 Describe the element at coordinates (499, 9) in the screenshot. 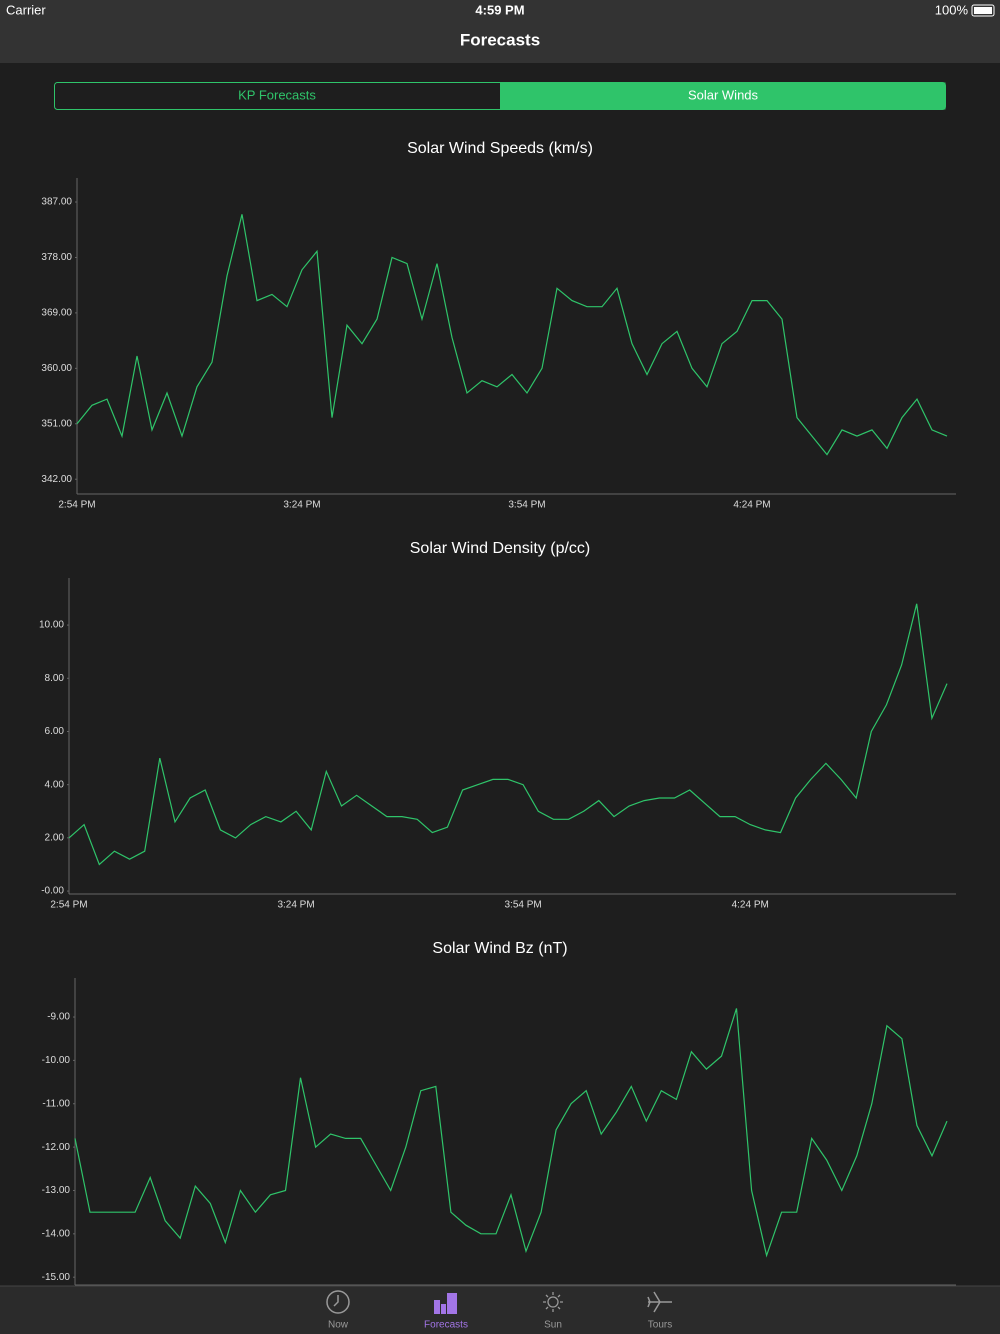

I see `clock: 4:59 PM` at that location.